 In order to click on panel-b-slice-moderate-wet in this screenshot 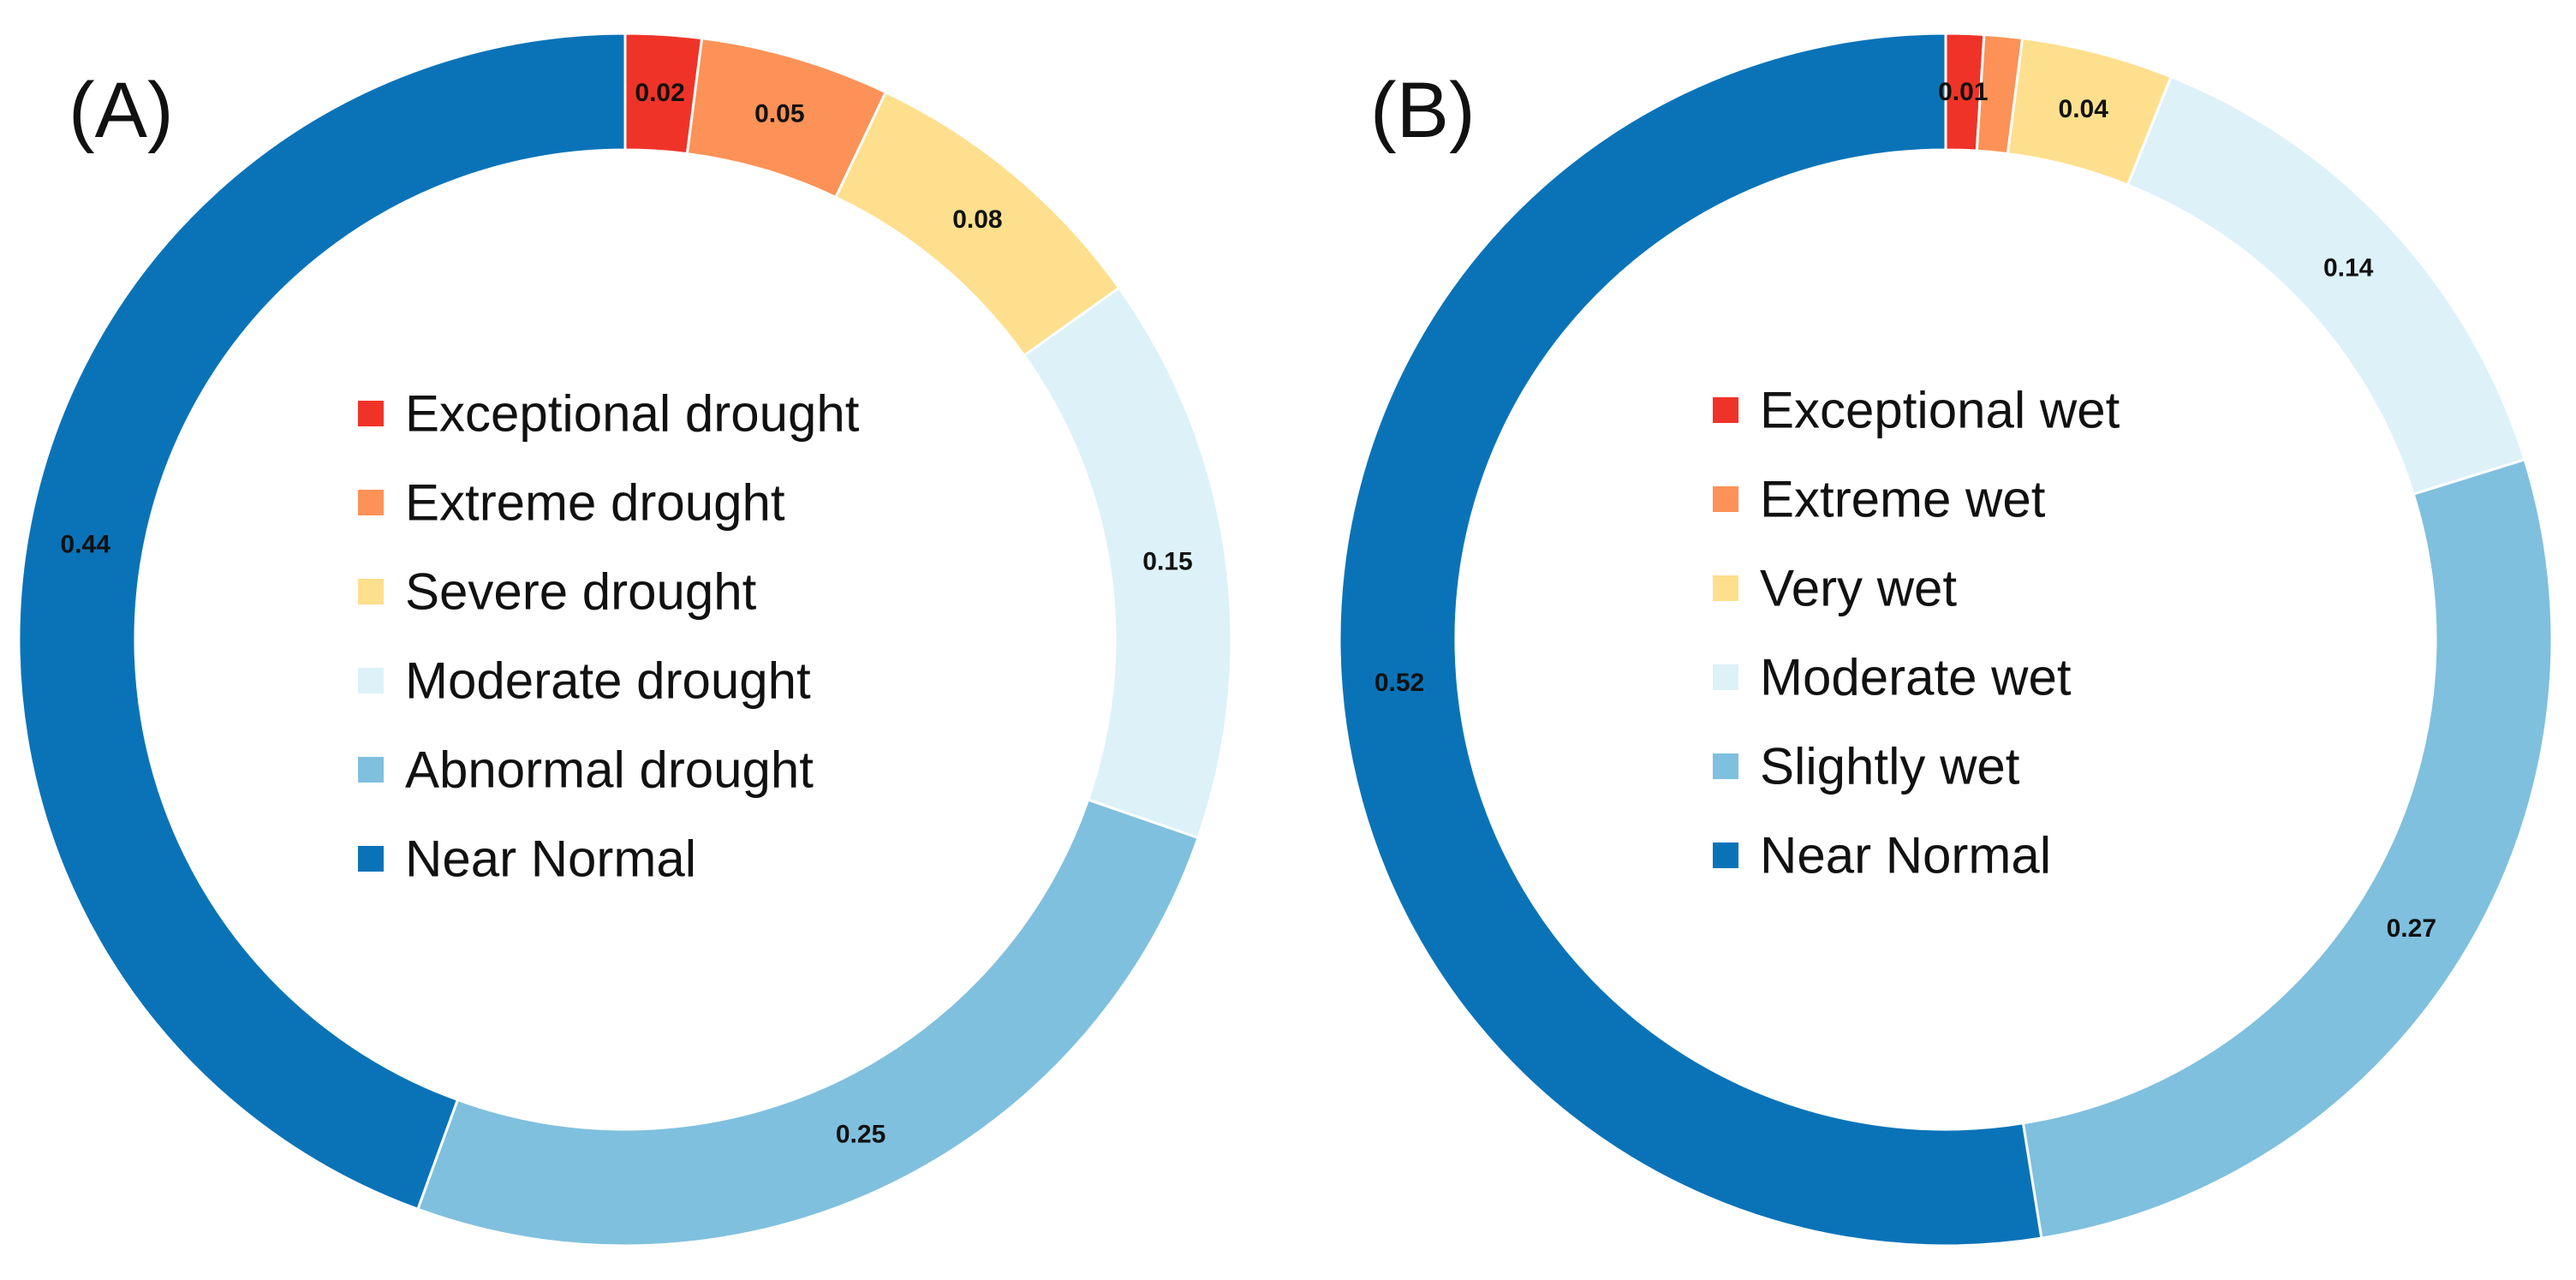, I will do `click(2326, 285)`.